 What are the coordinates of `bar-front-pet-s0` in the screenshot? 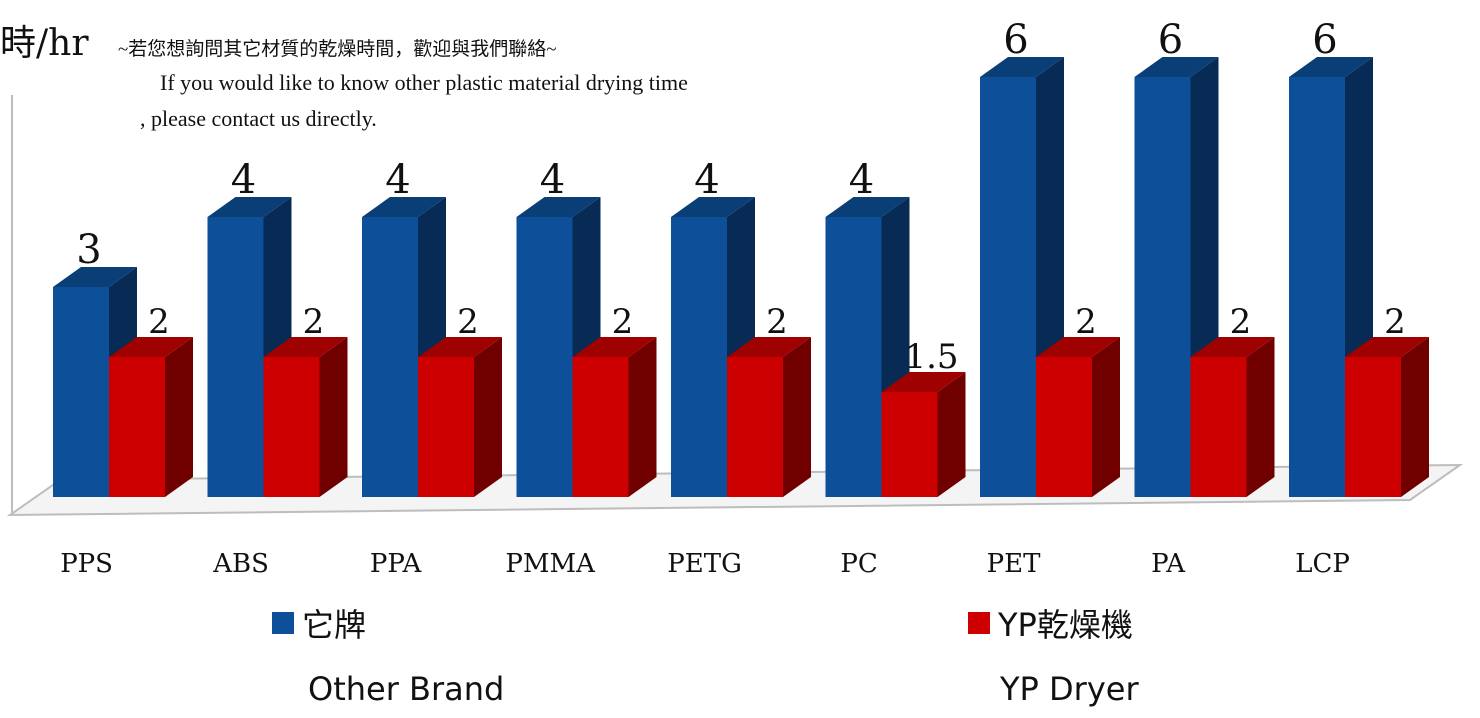 It's located at (1008, 287).